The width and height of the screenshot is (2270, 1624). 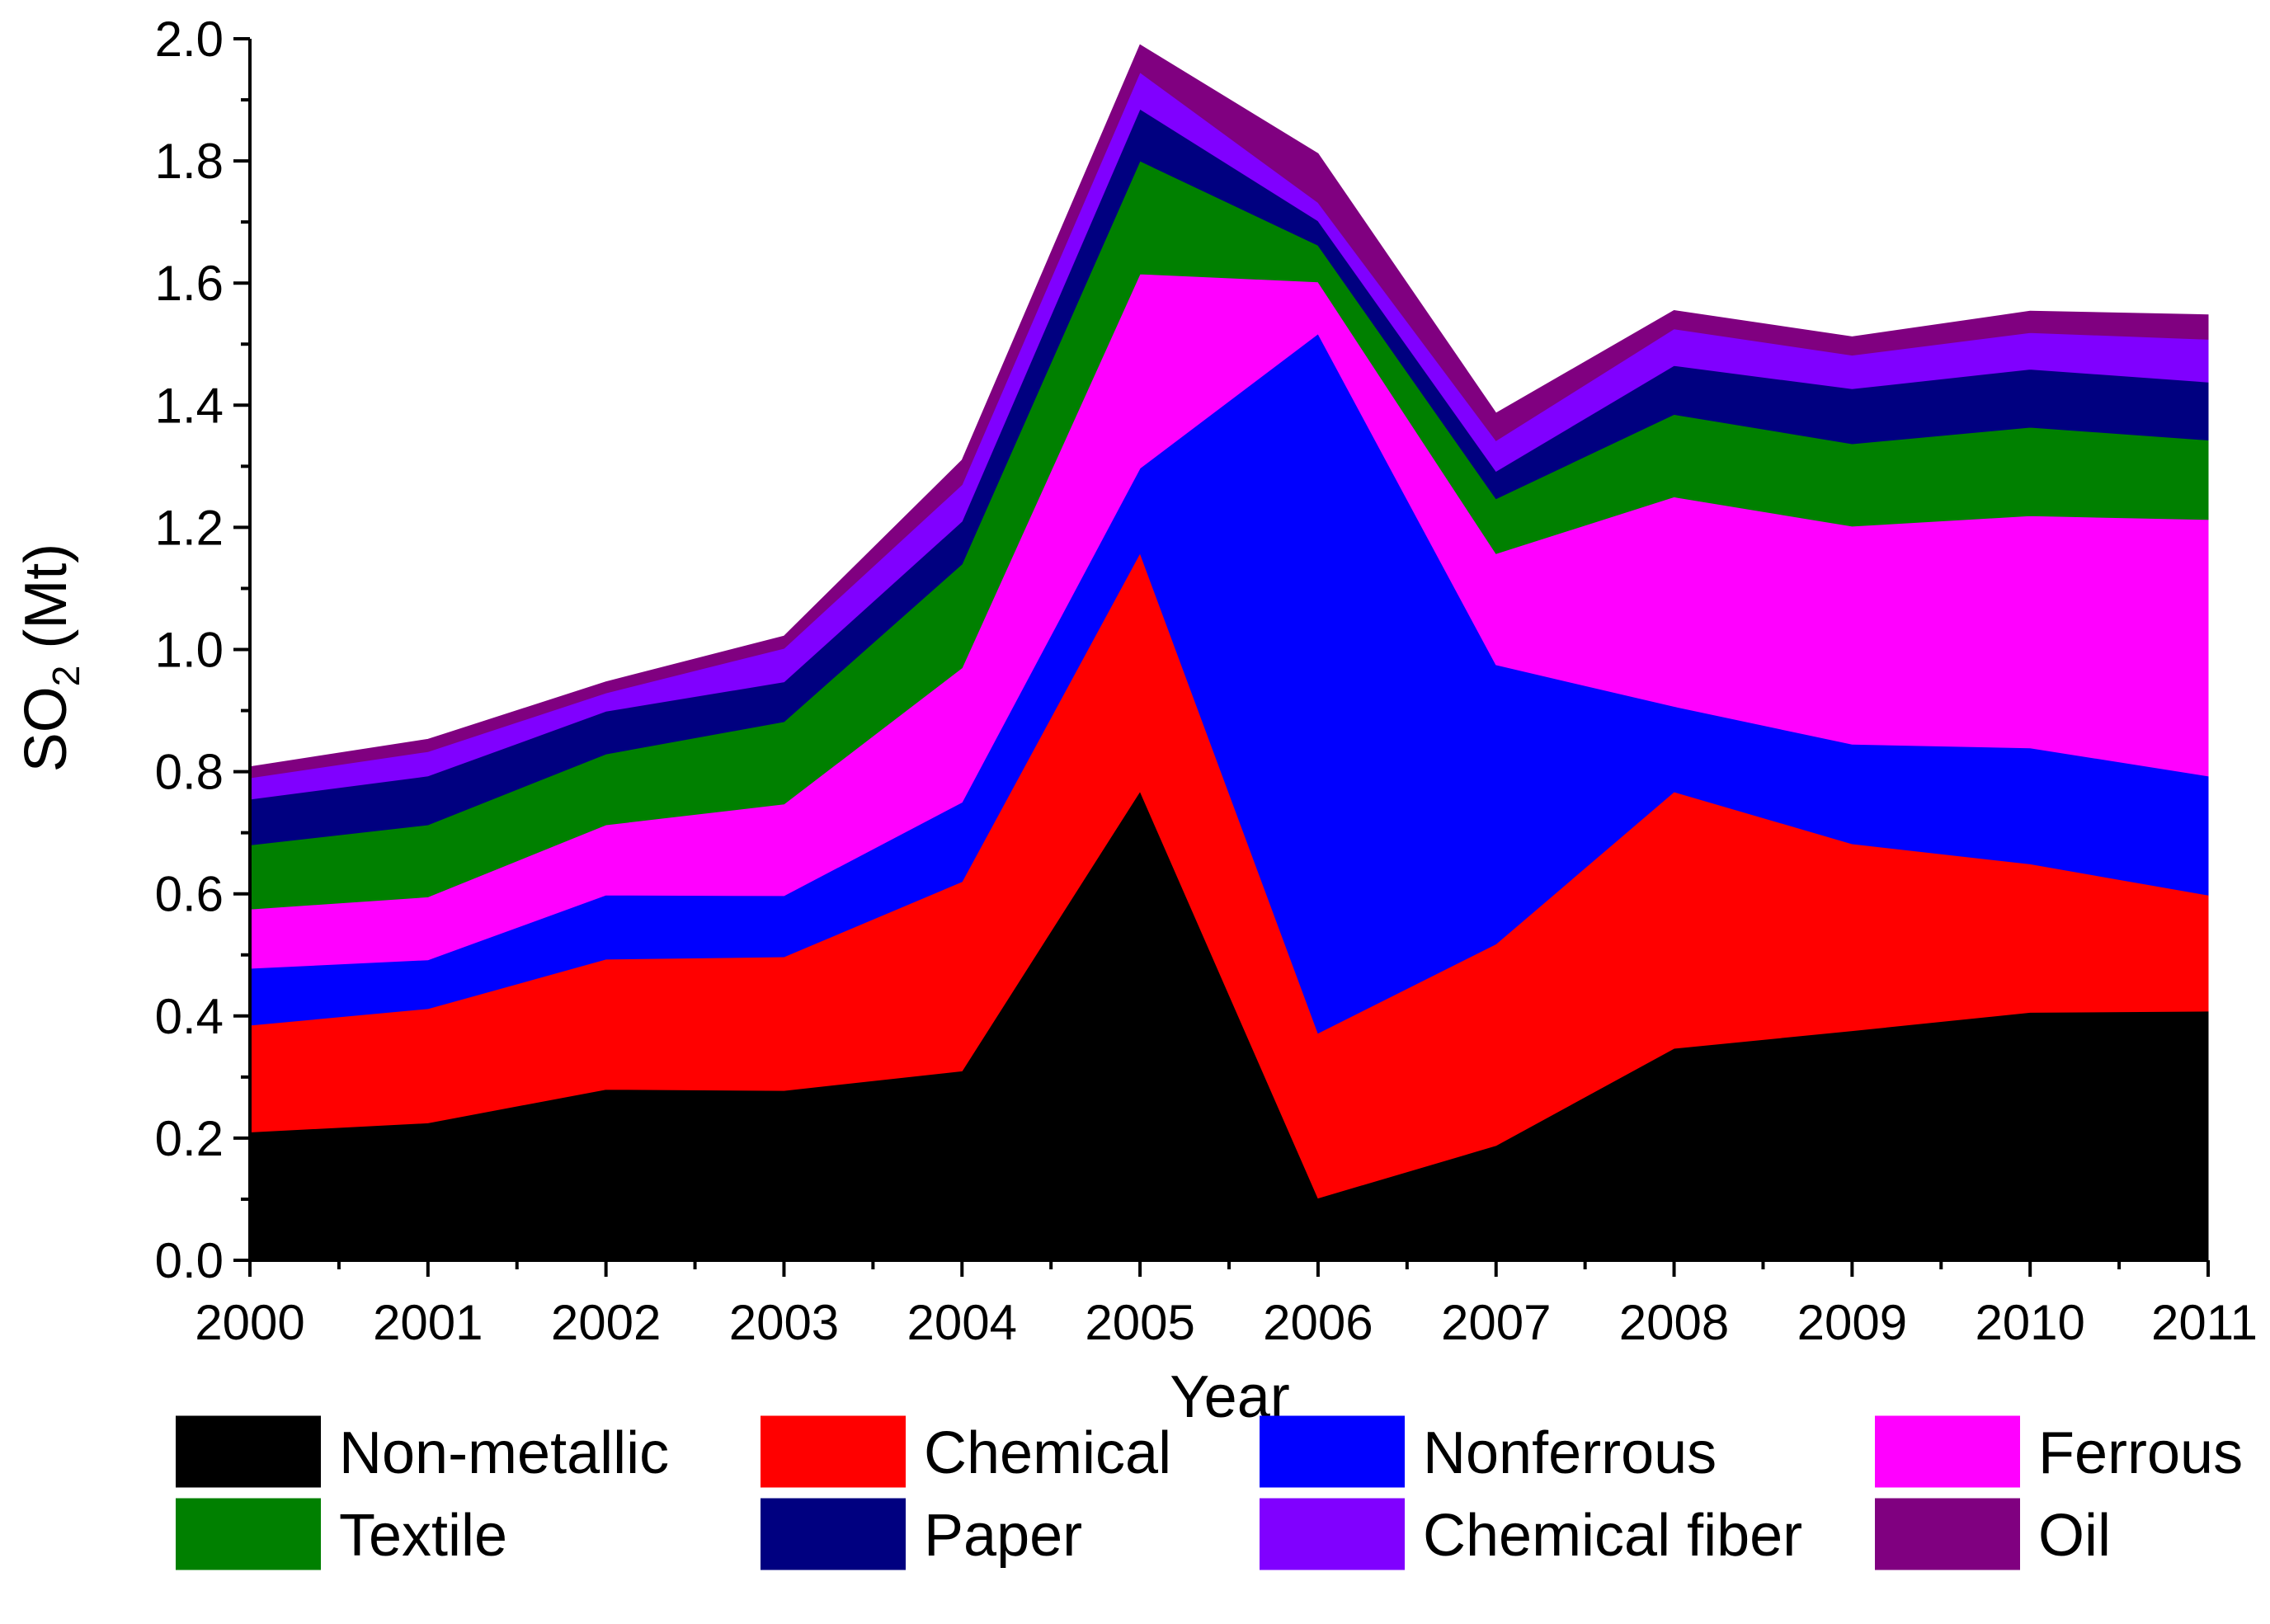 I want to click on x-tick-label: 2000, so click(x=249, y=1323).